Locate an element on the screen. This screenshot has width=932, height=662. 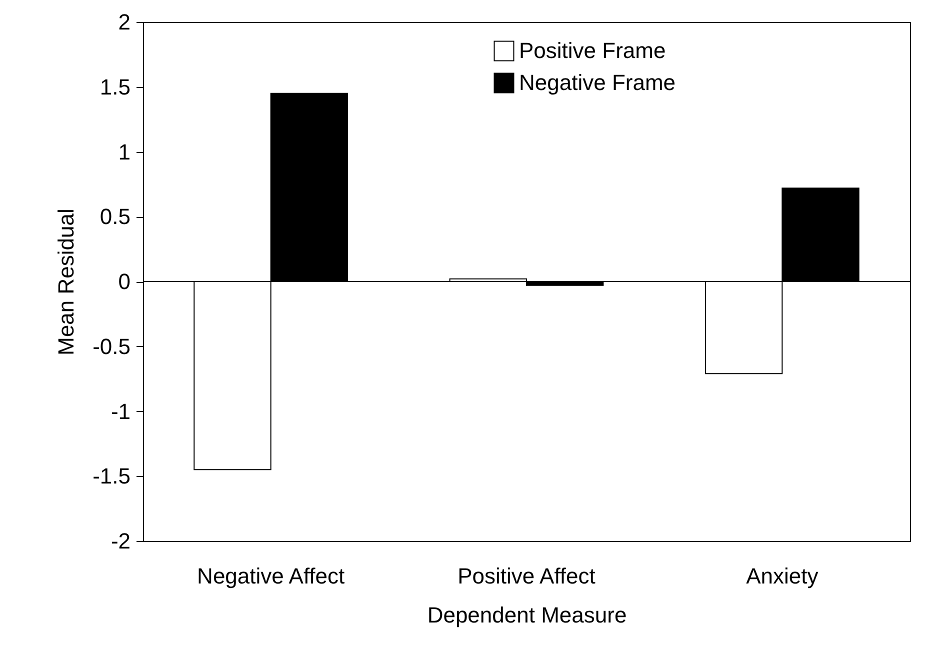
x-axis-title: Dependent Measure is located at coordinates (527, 615).